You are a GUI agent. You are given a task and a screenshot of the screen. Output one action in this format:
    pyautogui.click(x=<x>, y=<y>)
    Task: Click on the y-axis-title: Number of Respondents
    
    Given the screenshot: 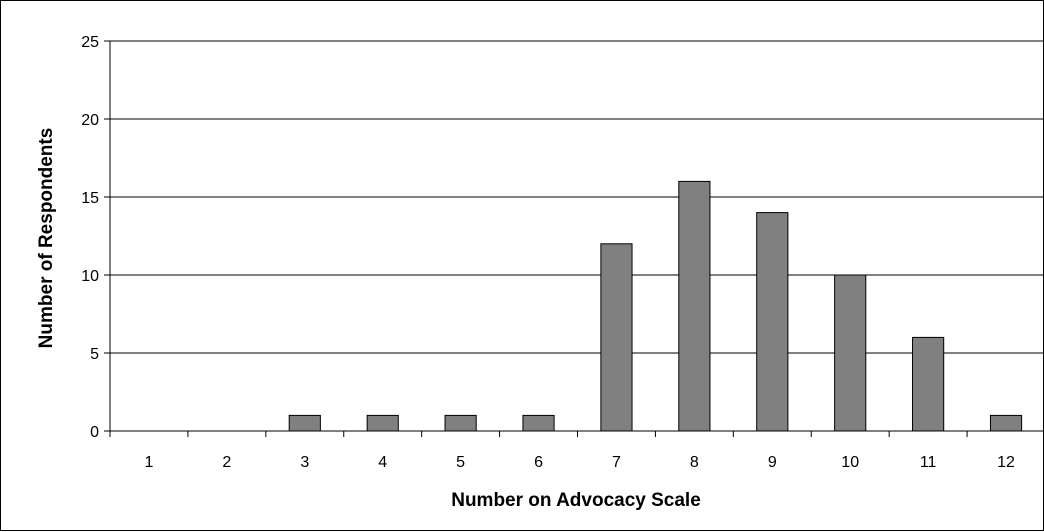 What is the action you would take?
    pyautogui.click(x=46, y=238)
    